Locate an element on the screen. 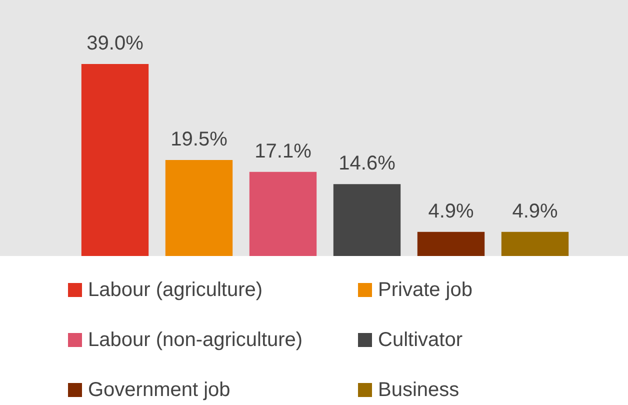 This screenshot has height=405, width=628. legend-label: Labour (agriculture) is located at coordinates (175, 290).